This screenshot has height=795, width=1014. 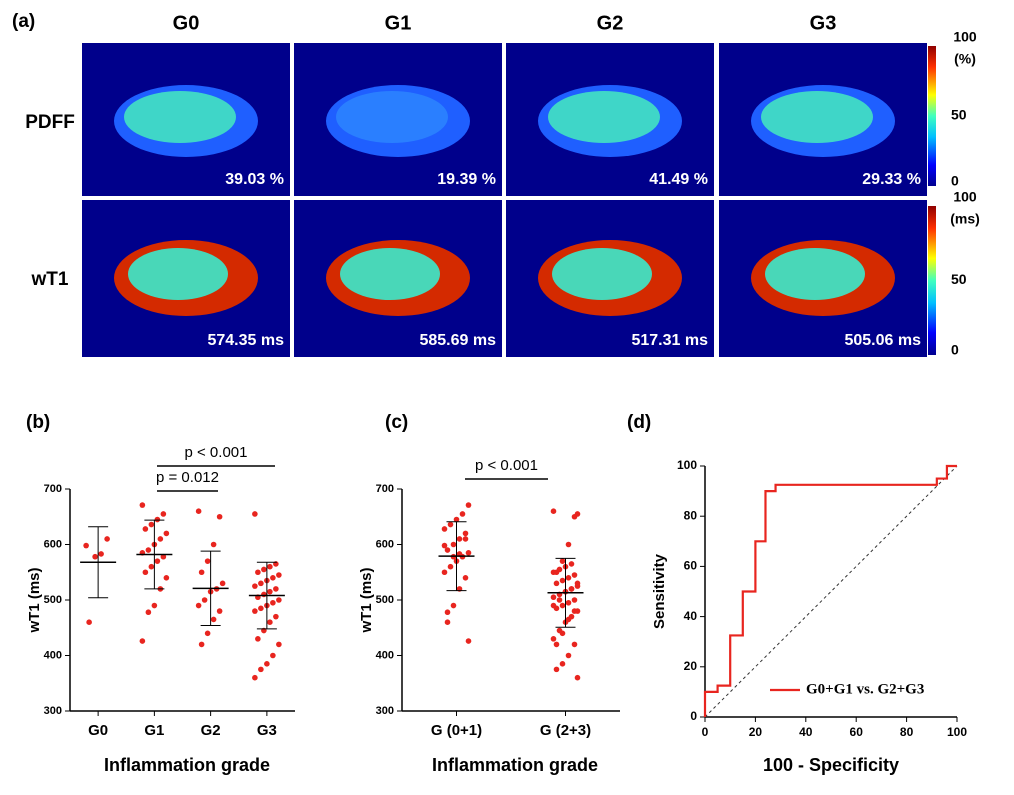 What do you see at coordinates (267, 730) in the screenshot?
I see `x-tick-label: G3` at bounding box center [267, 730].